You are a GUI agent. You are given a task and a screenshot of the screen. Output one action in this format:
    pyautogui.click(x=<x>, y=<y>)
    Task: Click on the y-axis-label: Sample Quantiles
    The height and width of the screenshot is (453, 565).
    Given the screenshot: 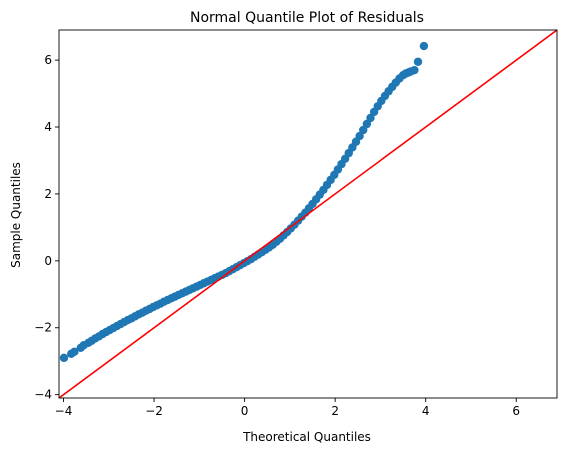 What is the action you would take?
    pyautogui.click(x=16, y=215)
    